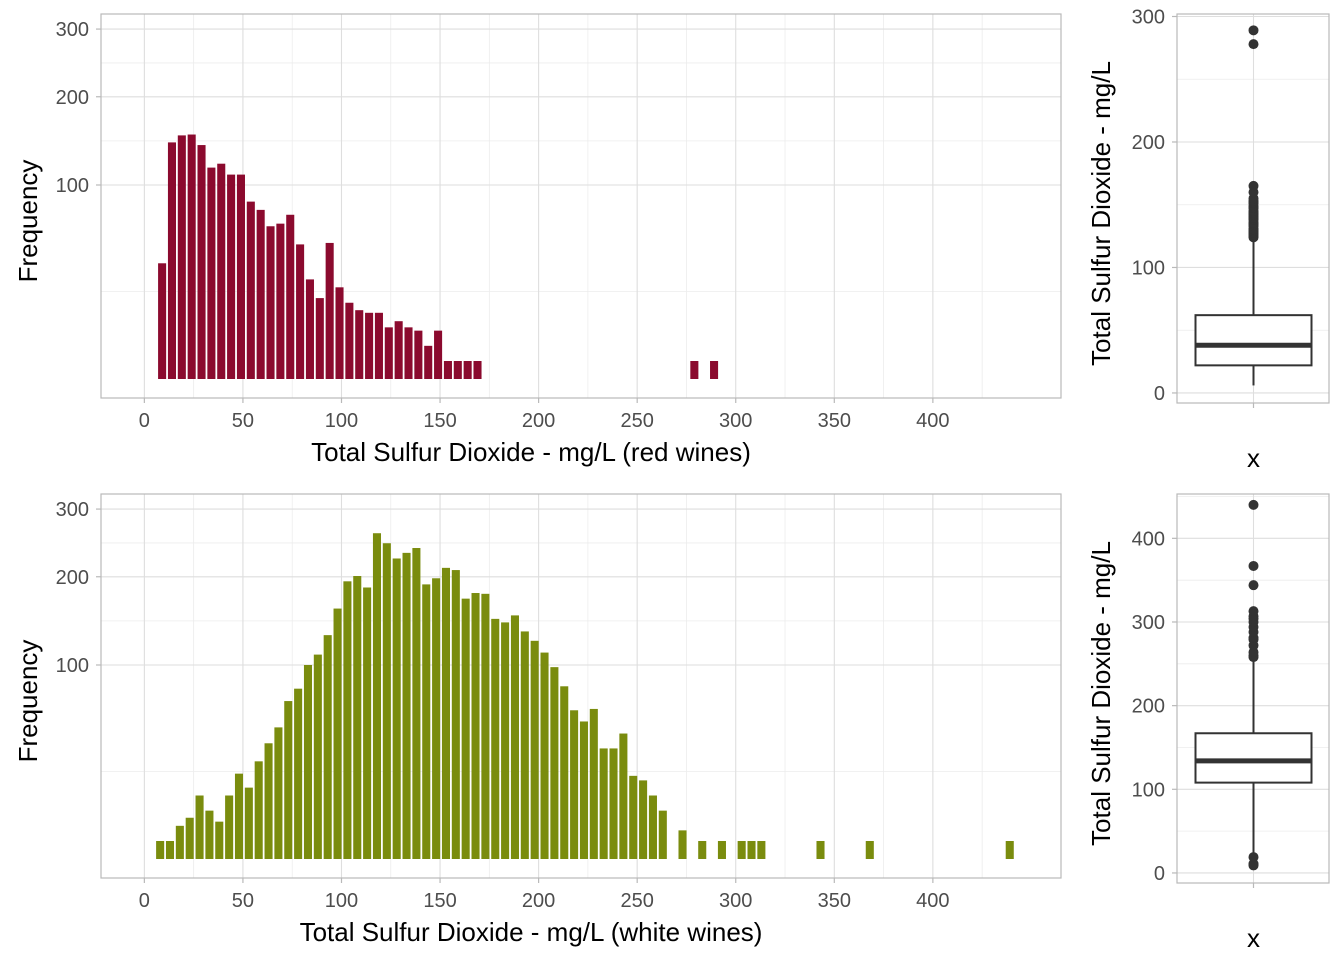  I want to click on y-tick-label: 400, so click(1148, 539).